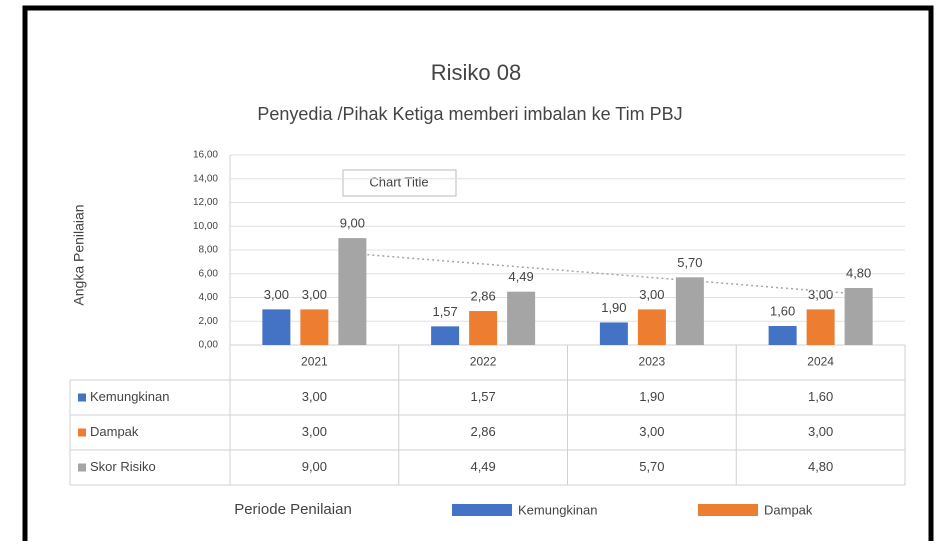 This screenshot has width=946, height=546. What do you see at coordinates (482, 466) in the screenshot?
I see `table-cell: 4,49` at bounding box center [482, 466].